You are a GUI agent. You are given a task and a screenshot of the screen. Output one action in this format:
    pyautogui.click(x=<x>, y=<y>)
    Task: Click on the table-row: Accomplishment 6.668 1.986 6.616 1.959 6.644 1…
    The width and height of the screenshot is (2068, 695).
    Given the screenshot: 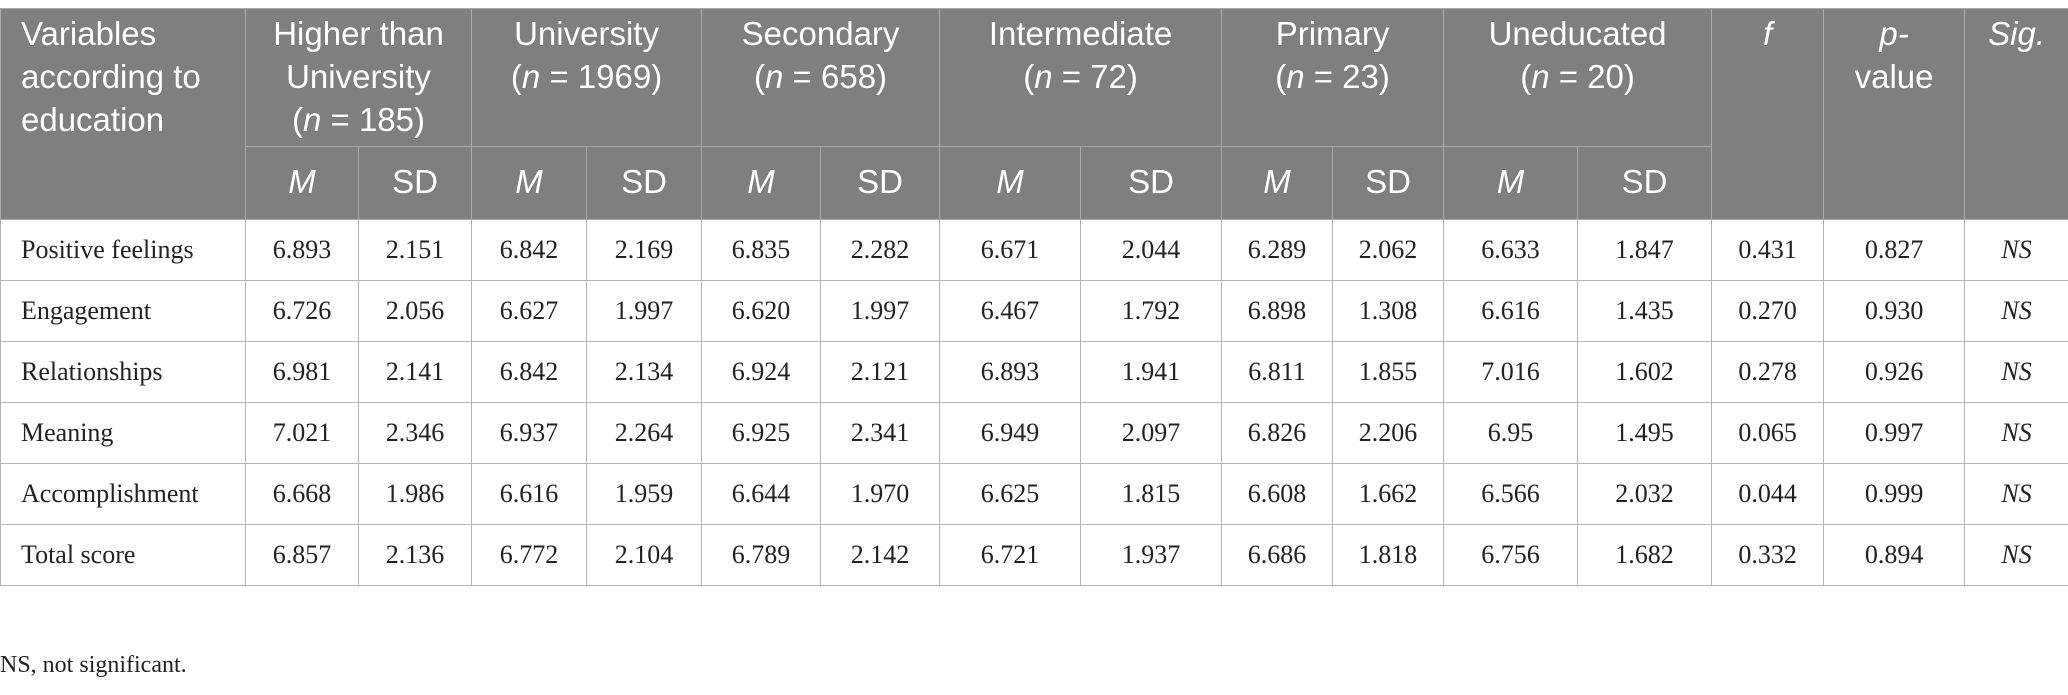 What is the action you would take?
    pyautogui.click(x=1034, y=493)
    